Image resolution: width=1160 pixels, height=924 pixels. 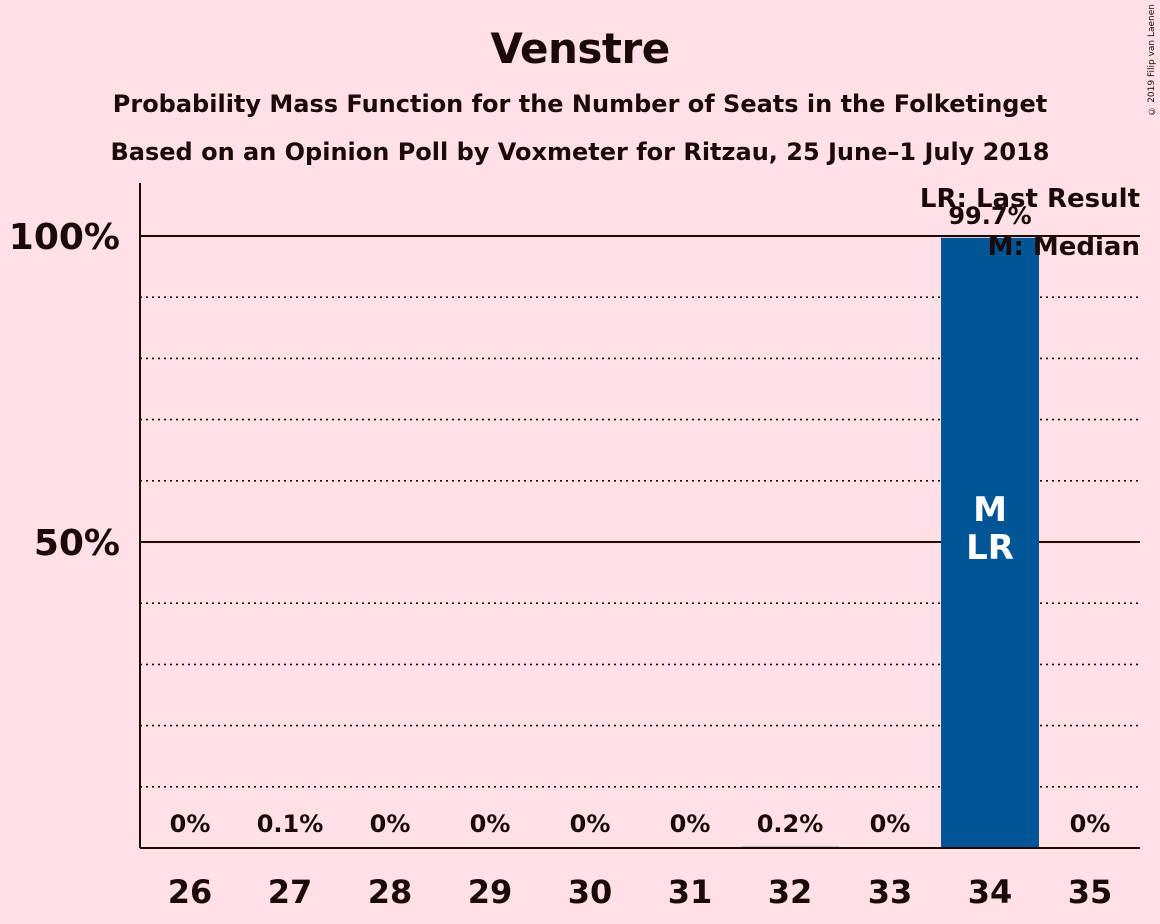 I want to click on value-label-28: 0%, so click(x=390, y=824).